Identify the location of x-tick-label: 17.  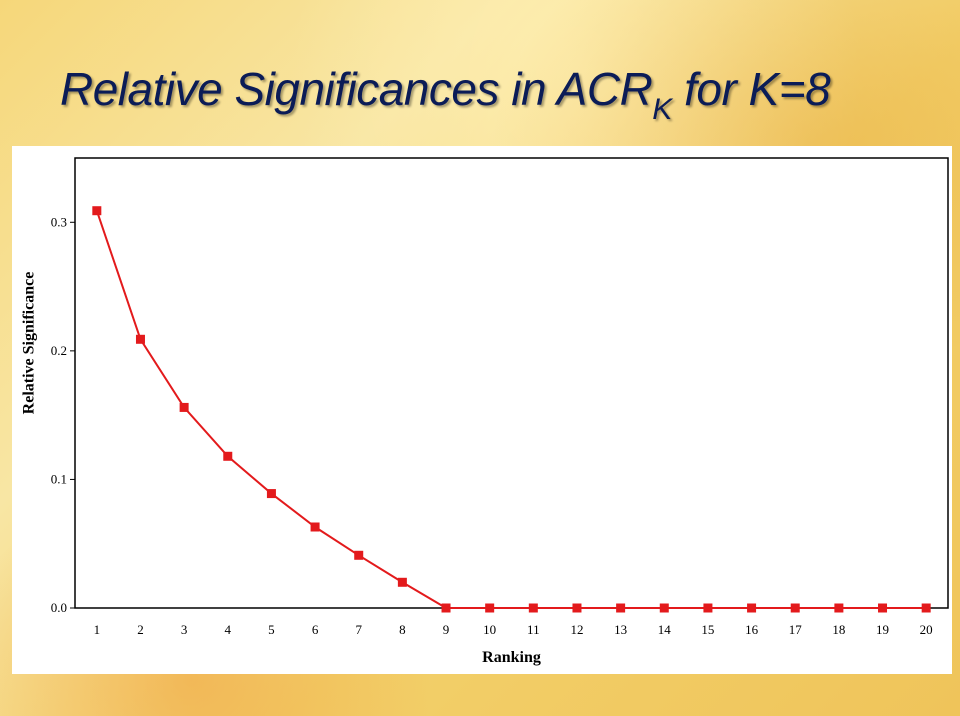
(796, 629).